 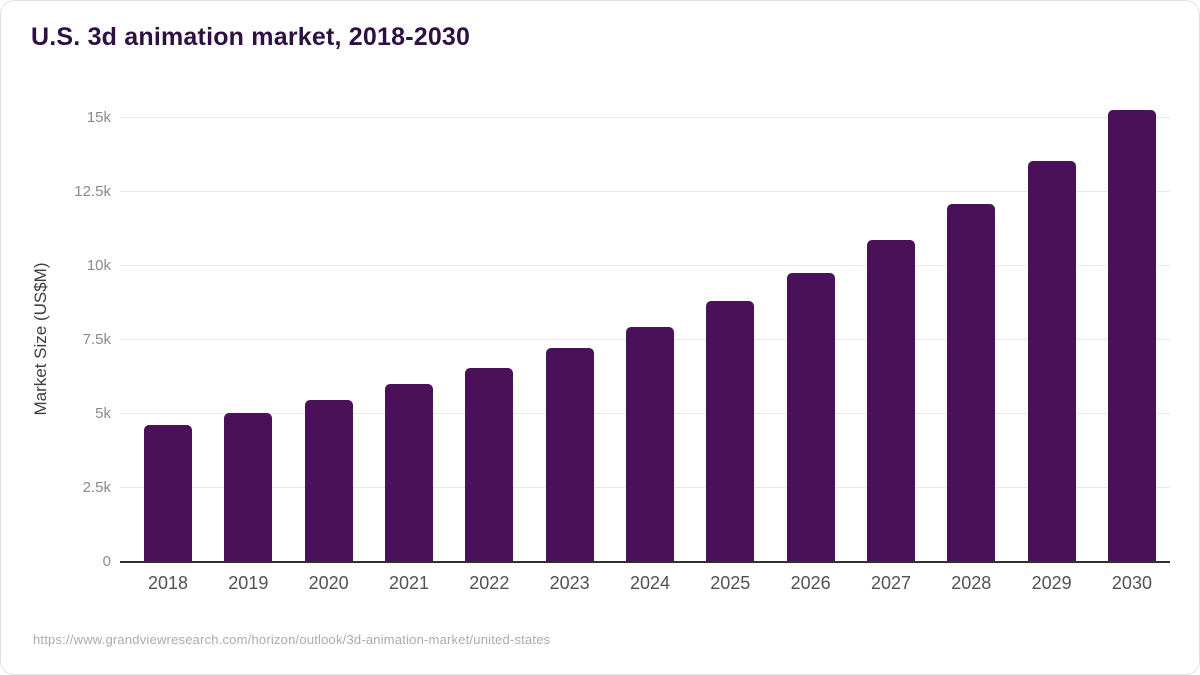 I want to click on x-tick-2020: 2020, so click(x=328, y=583).